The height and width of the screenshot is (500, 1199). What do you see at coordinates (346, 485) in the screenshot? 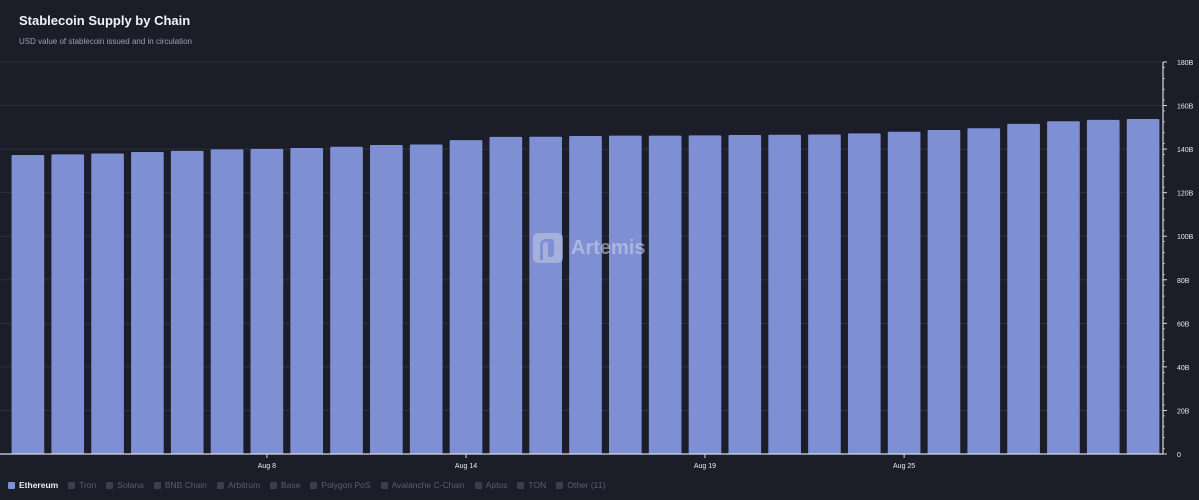
I see `legend-label: Polygon PoS` at bounding box center [346, 485].